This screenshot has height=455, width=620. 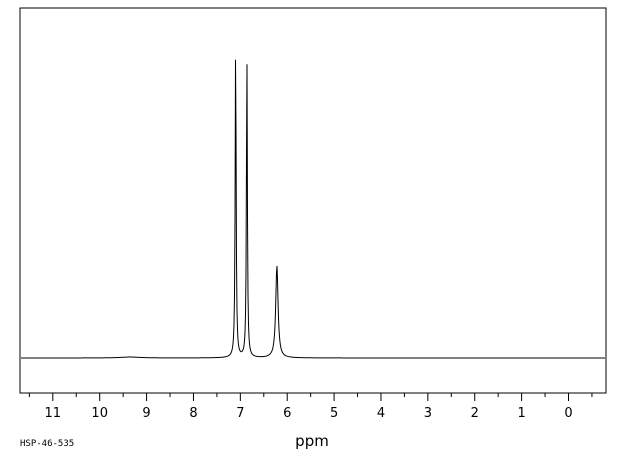 I want to click on spectrum-code-label: HSP-46-535, so click(x=47, y=444).